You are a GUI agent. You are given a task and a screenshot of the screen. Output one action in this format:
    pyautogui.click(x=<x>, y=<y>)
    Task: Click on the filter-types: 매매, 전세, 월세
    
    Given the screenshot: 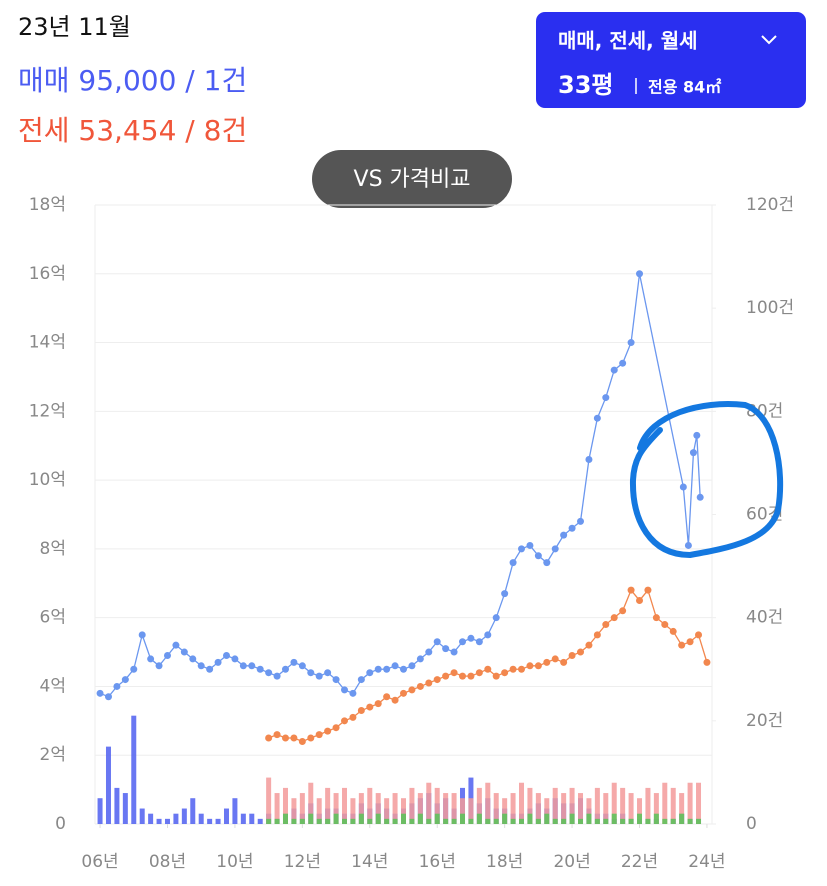 What is the action you would take?
    pyautogui.click(x=628, y=41)
    